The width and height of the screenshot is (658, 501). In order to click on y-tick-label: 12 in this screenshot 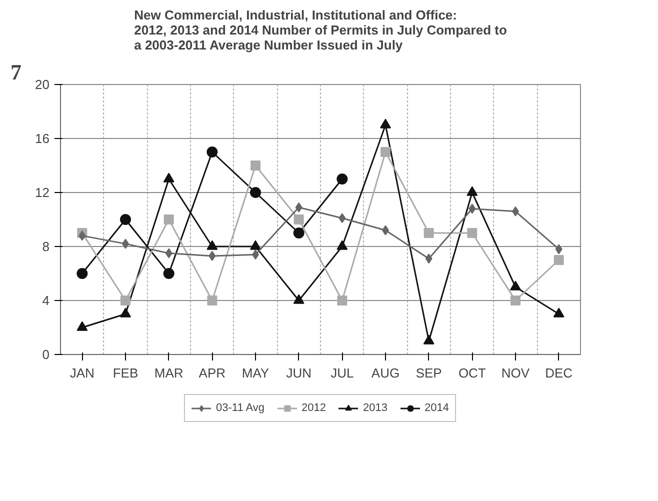, I will do `click(42, 192)`.